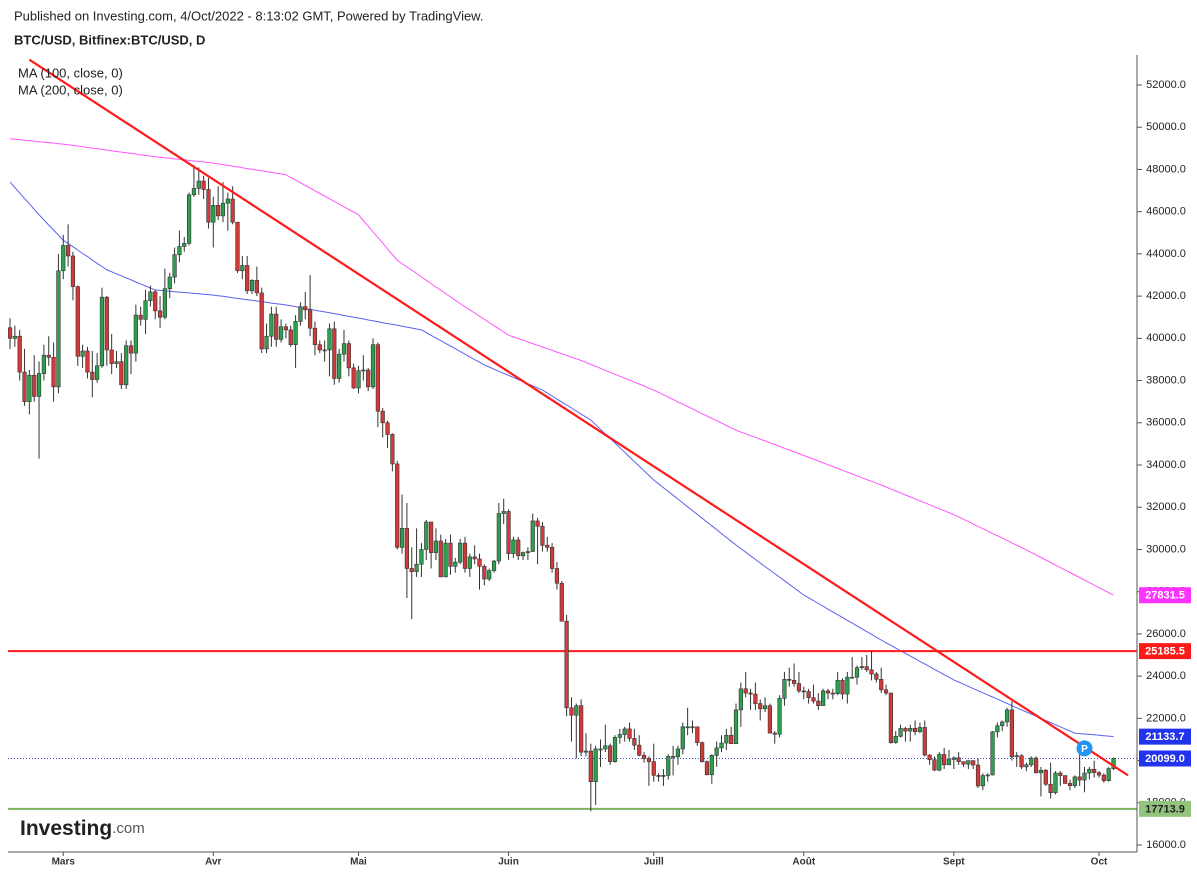 Image resolution: width=1197 pixels, height=875 pixels. Describe the element at coordinates (213, 862) in the screenshot. I see `x-tick-label: Avr` at that location.